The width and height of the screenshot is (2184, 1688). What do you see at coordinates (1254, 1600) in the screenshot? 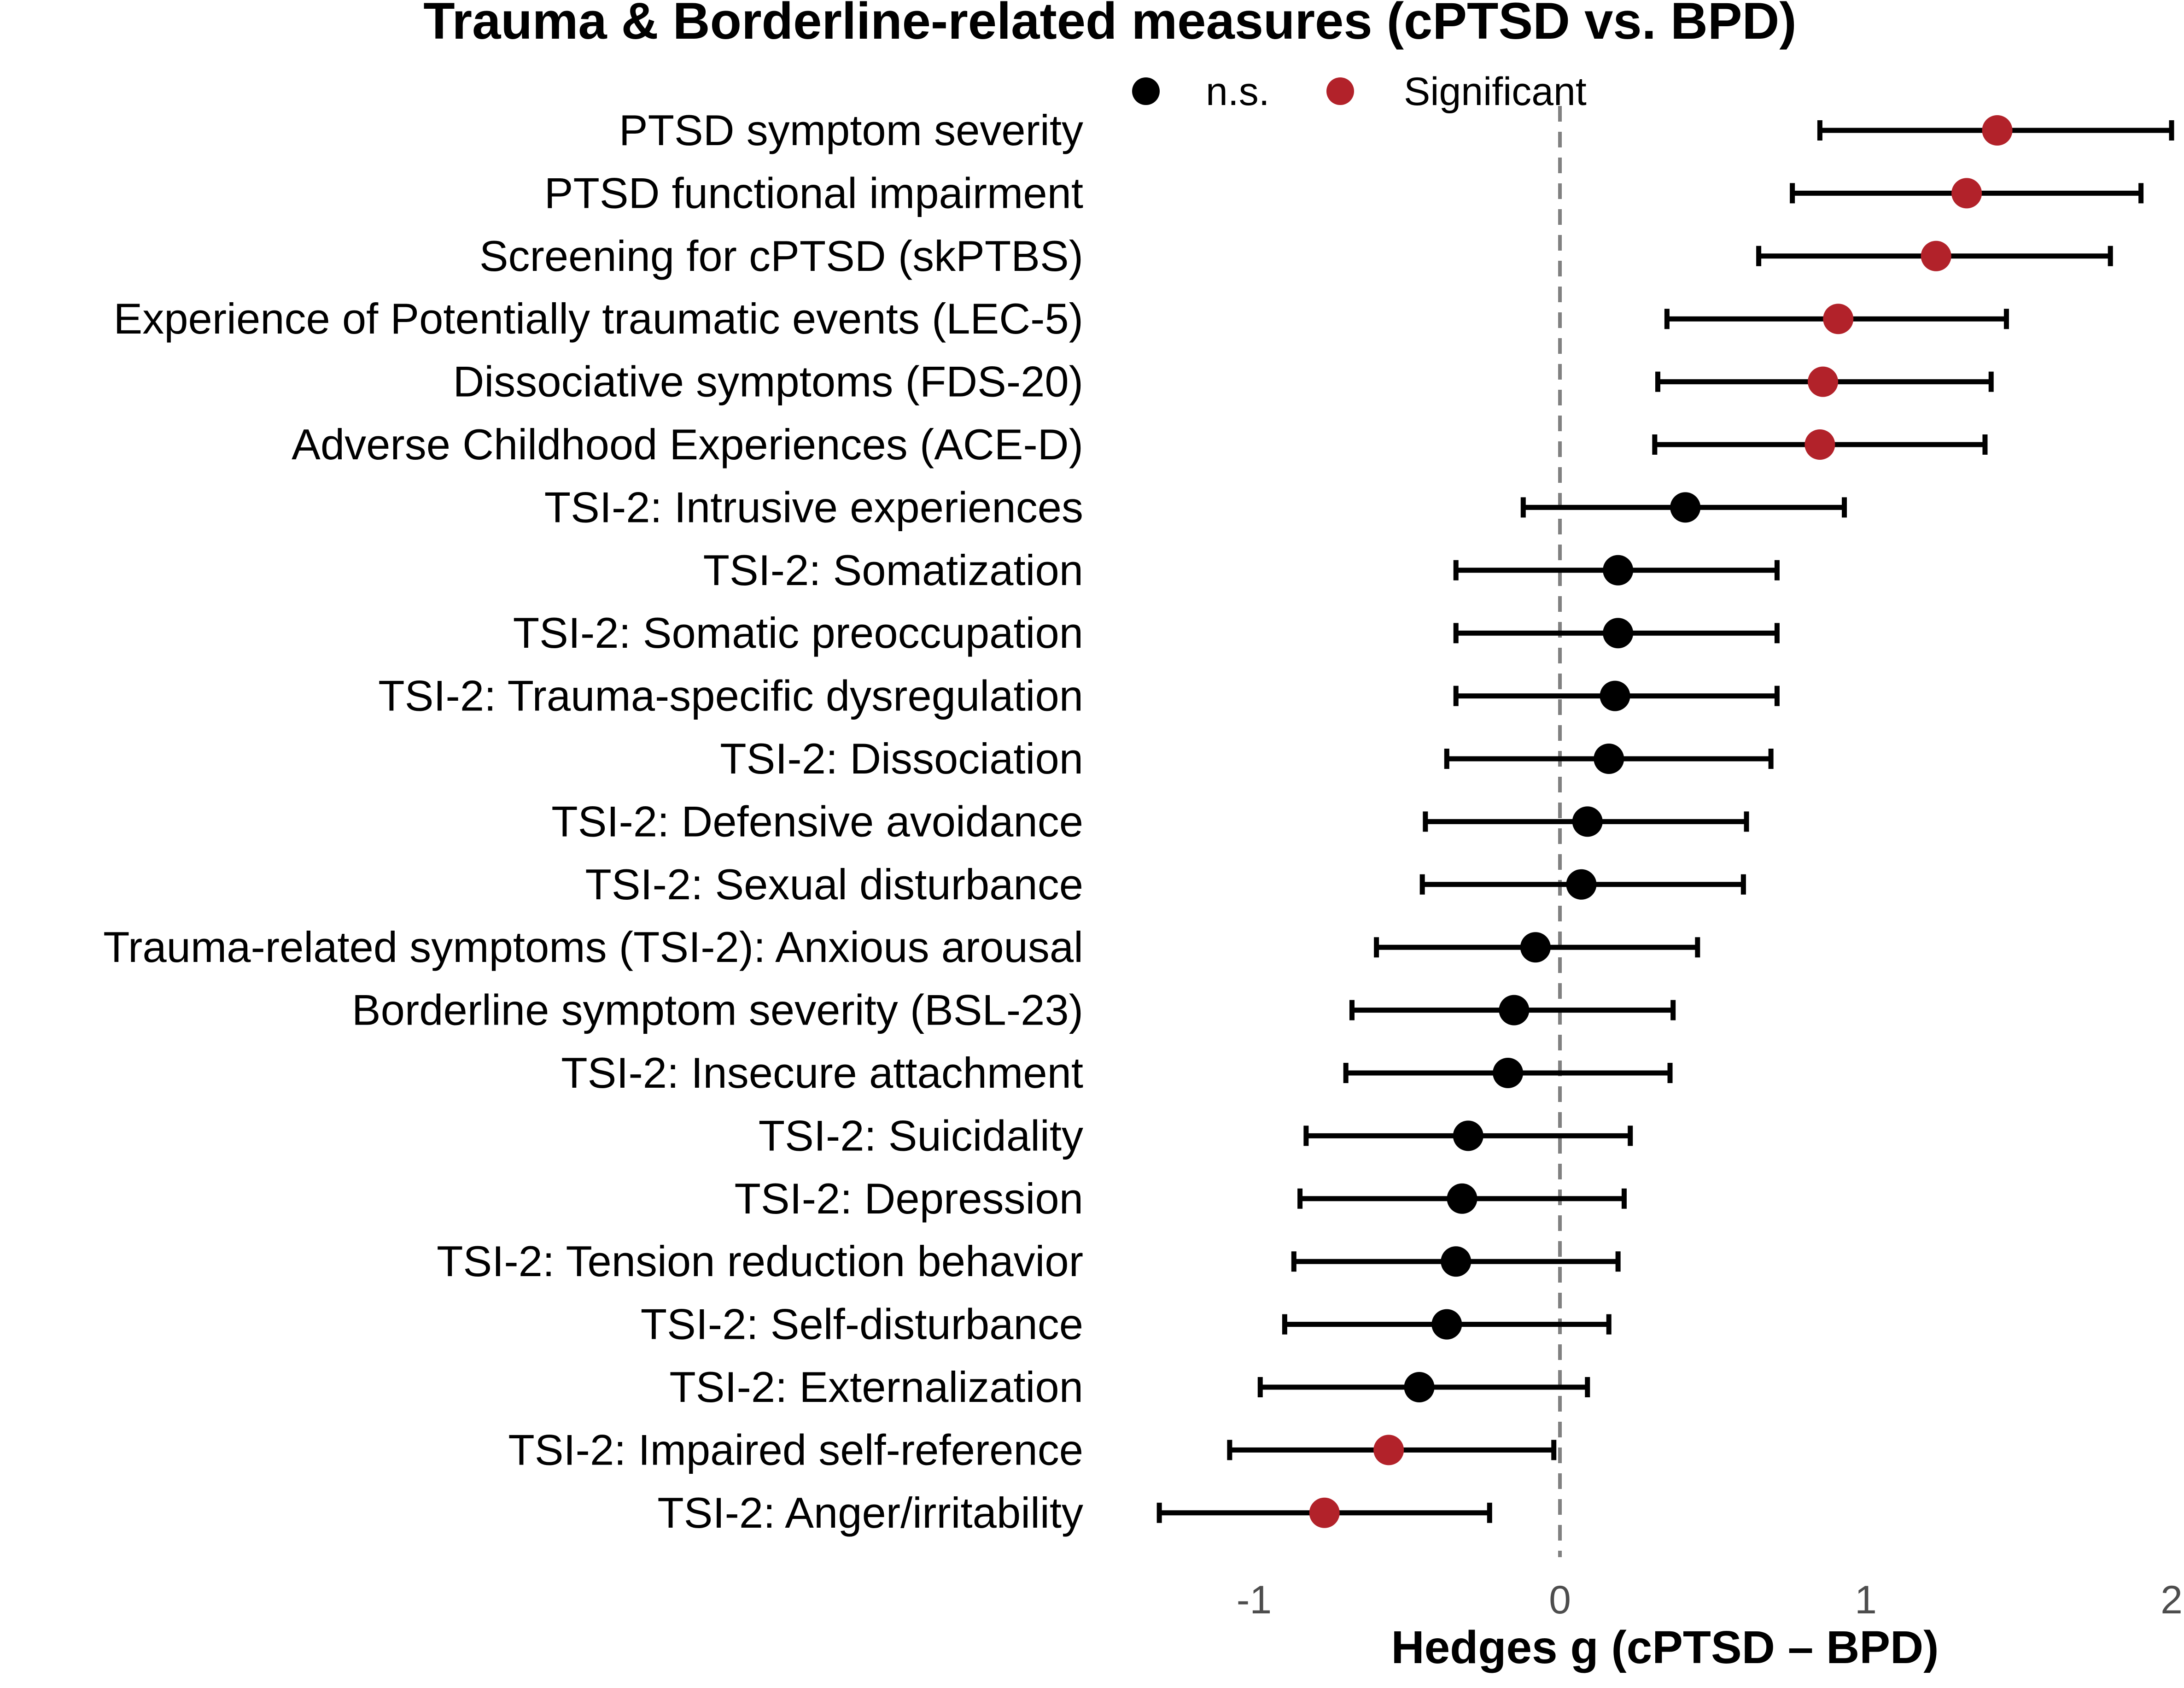
I see `x-tick-label: -1` at bounding box center [1254, 1600].